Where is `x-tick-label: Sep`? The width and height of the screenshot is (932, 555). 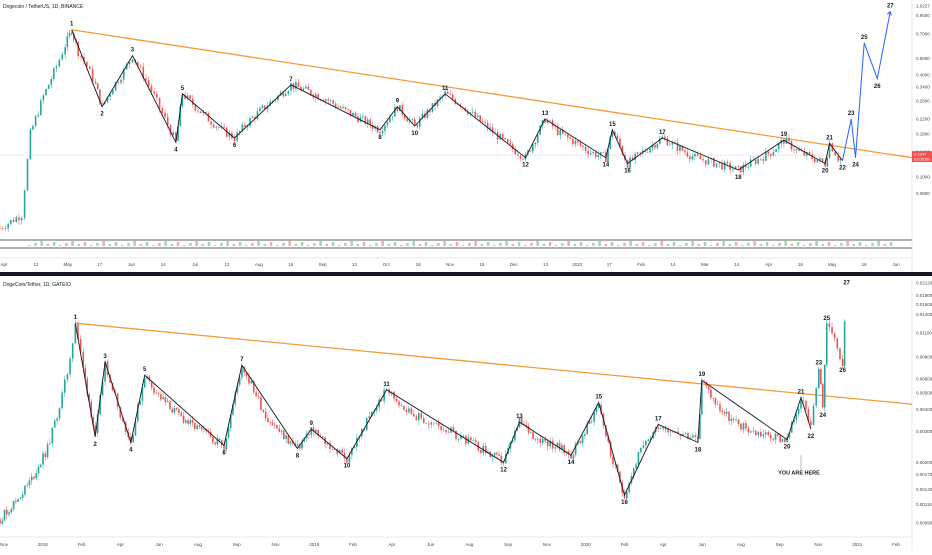
x-tick-label: Sep is located at coordinates (508, 544).